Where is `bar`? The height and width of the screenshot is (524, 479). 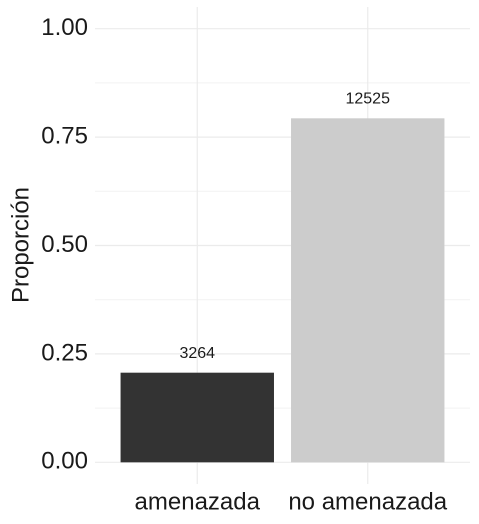 bar is located at coordinates (197, 417).